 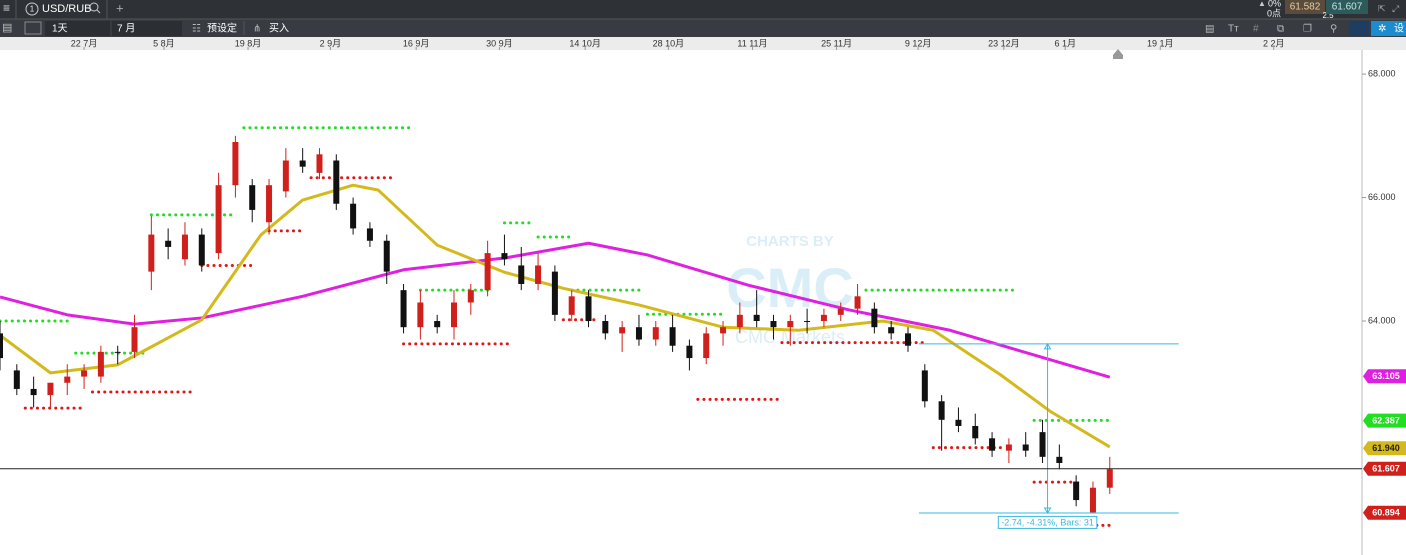 I want to click on x-tick-label: 11 11月, so click(x=752, y=43).